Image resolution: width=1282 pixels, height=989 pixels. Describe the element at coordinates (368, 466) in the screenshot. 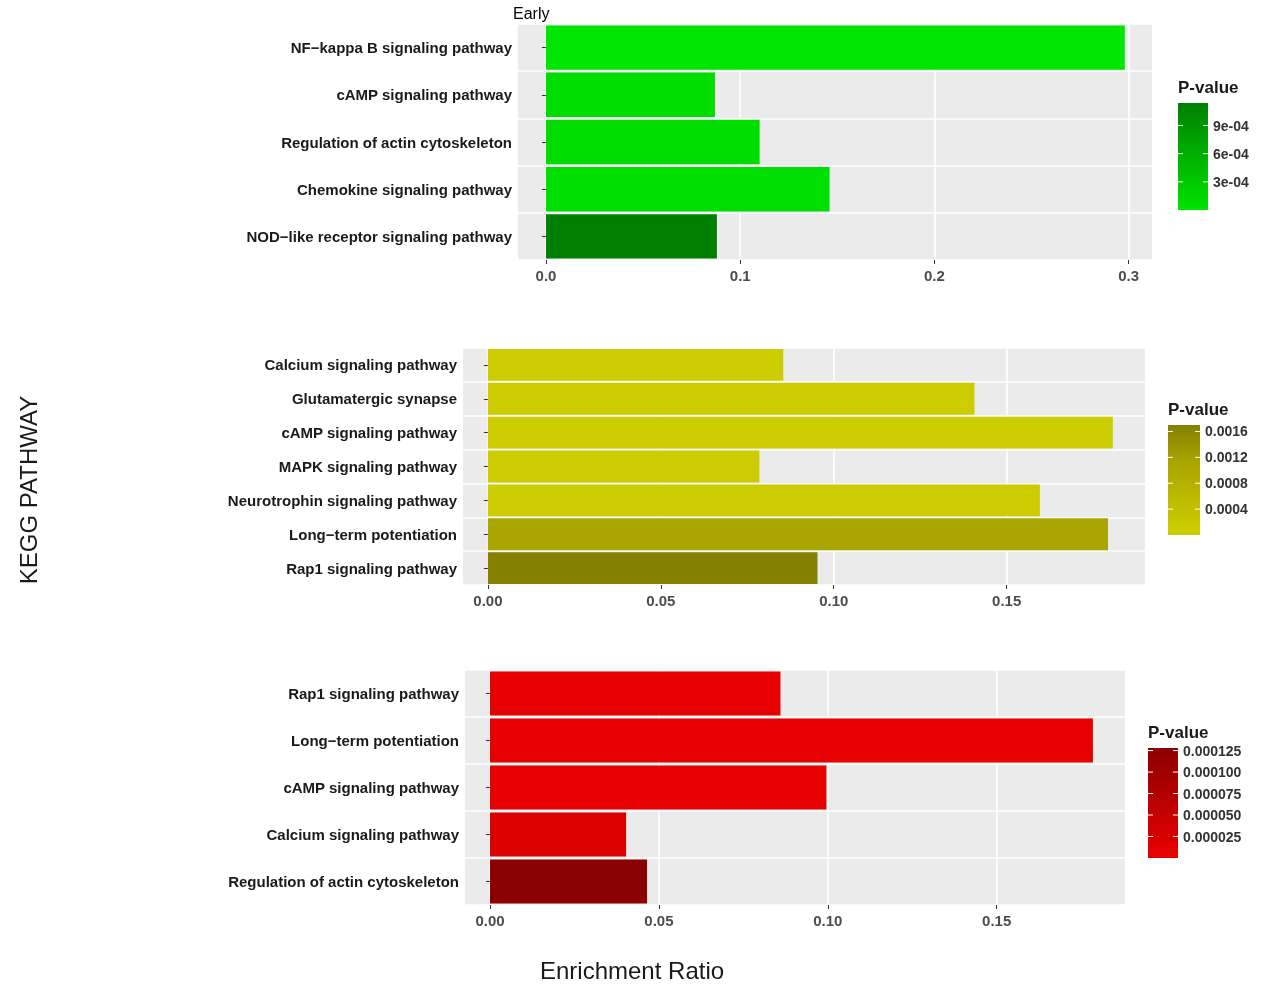

I see `y-tick-label: MAPK signaling pathway` at that location.